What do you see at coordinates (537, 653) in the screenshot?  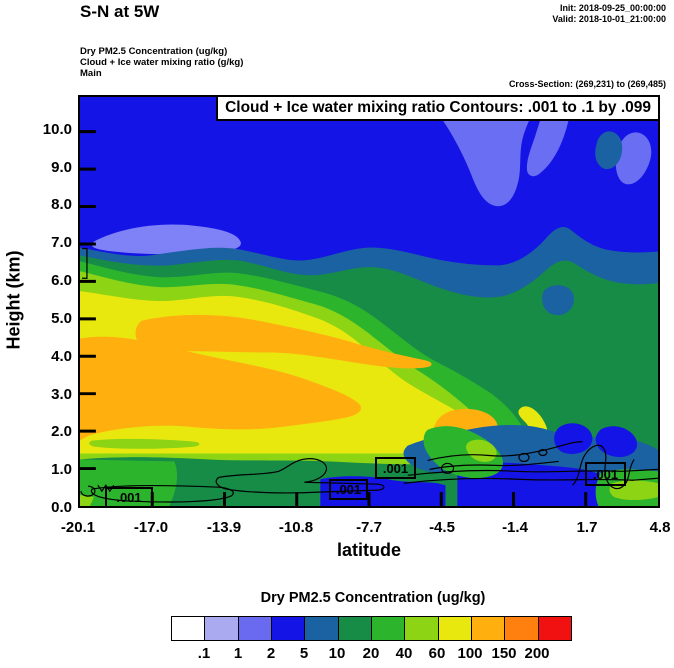 I see `colorbar-tick-label: 200` at bounding box center [537, 653].